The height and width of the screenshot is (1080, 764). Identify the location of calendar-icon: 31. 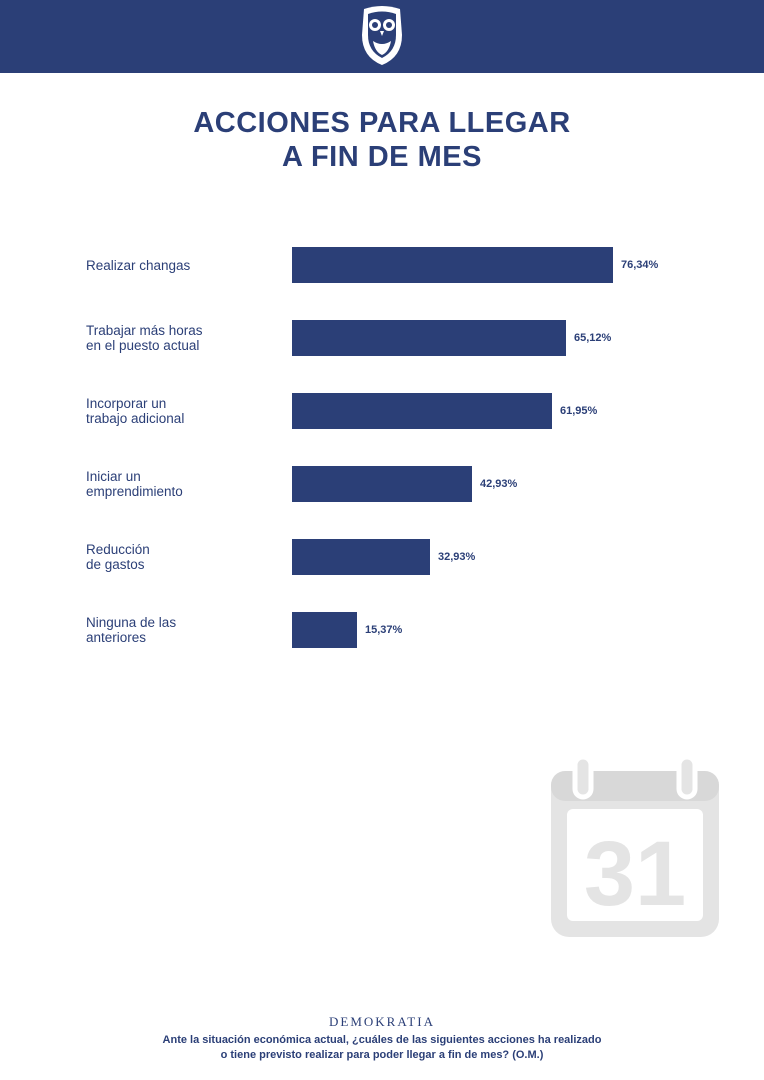
(635, 846).